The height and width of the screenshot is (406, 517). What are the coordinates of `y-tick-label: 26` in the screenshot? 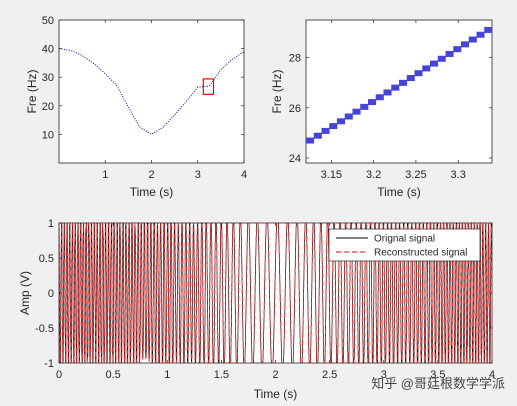 It's located at (295, 109).